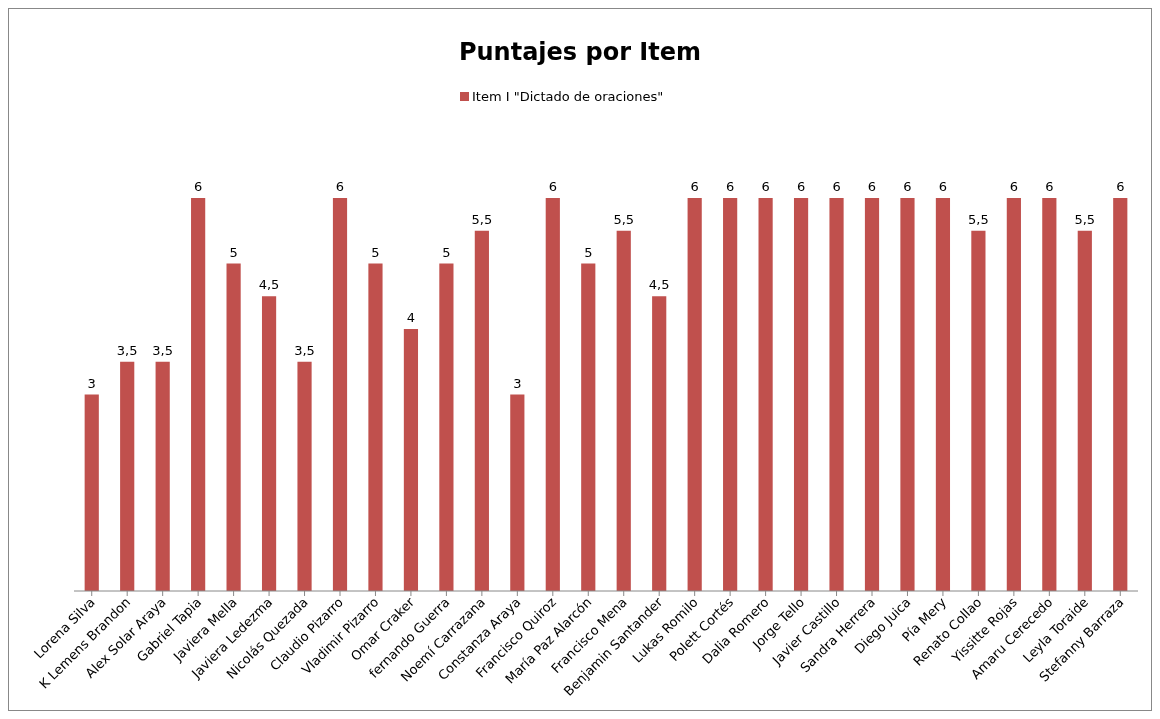 The height and width of the screenshot is (719, 1160). I want to click on data-label: 4, so click(411, 317).